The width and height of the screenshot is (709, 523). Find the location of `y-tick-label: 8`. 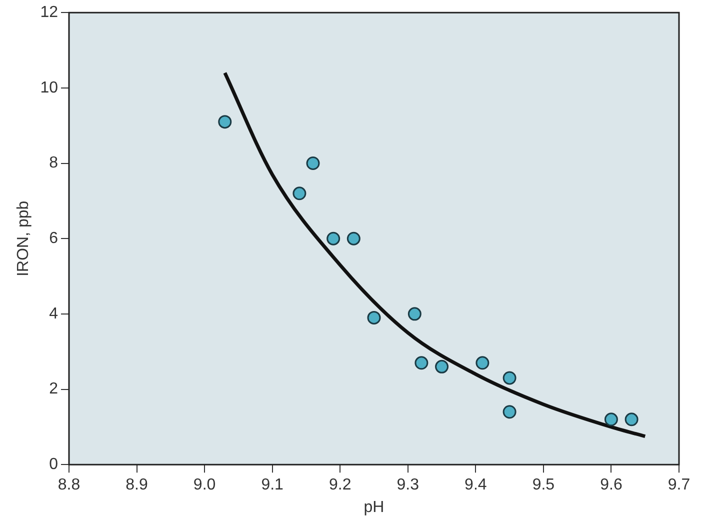

y-tick-label: 8 is located at coordinates (53, 163).